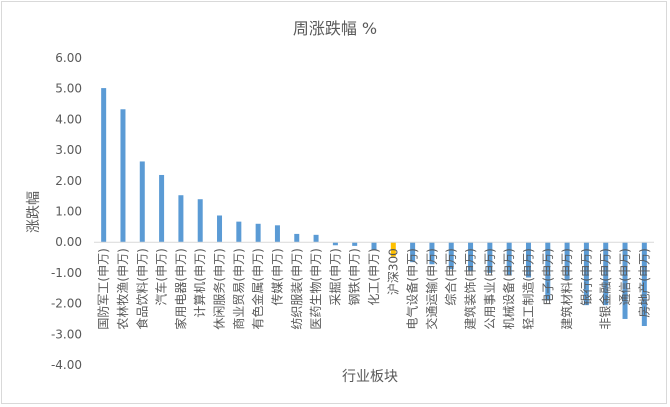 This screenshot has width=670, height=407. I want to click on y-tick-label: 2.00, so click(68, 181).